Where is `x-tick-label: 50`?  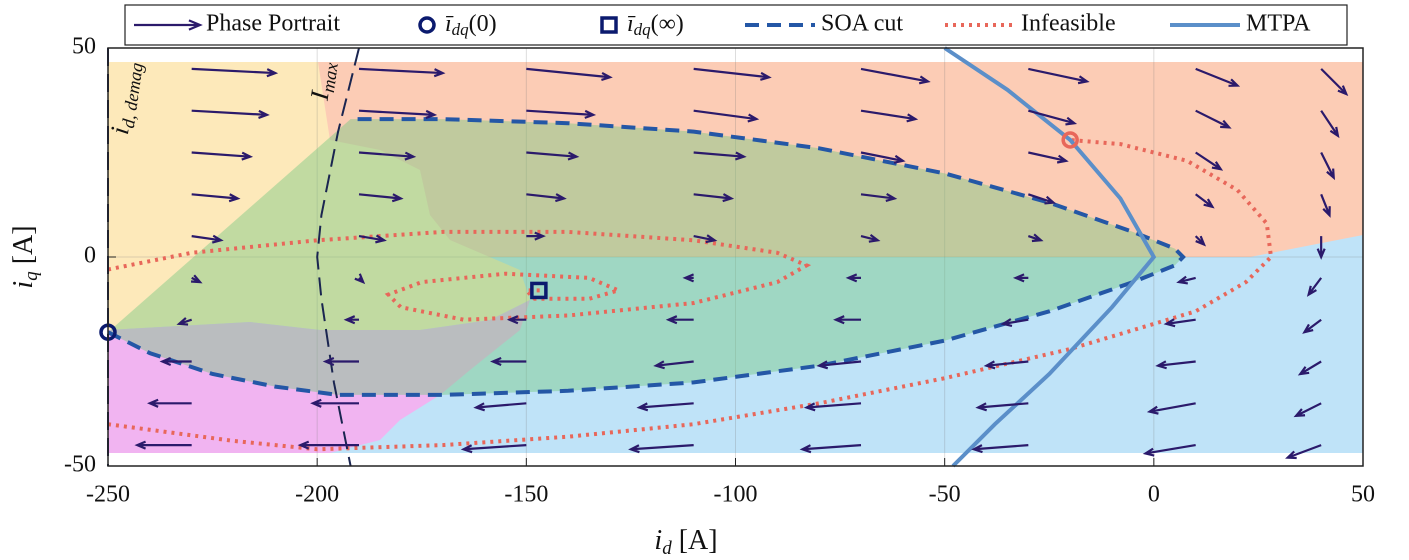 x-tick-label: 50 is located at coordinates (1363, 495).